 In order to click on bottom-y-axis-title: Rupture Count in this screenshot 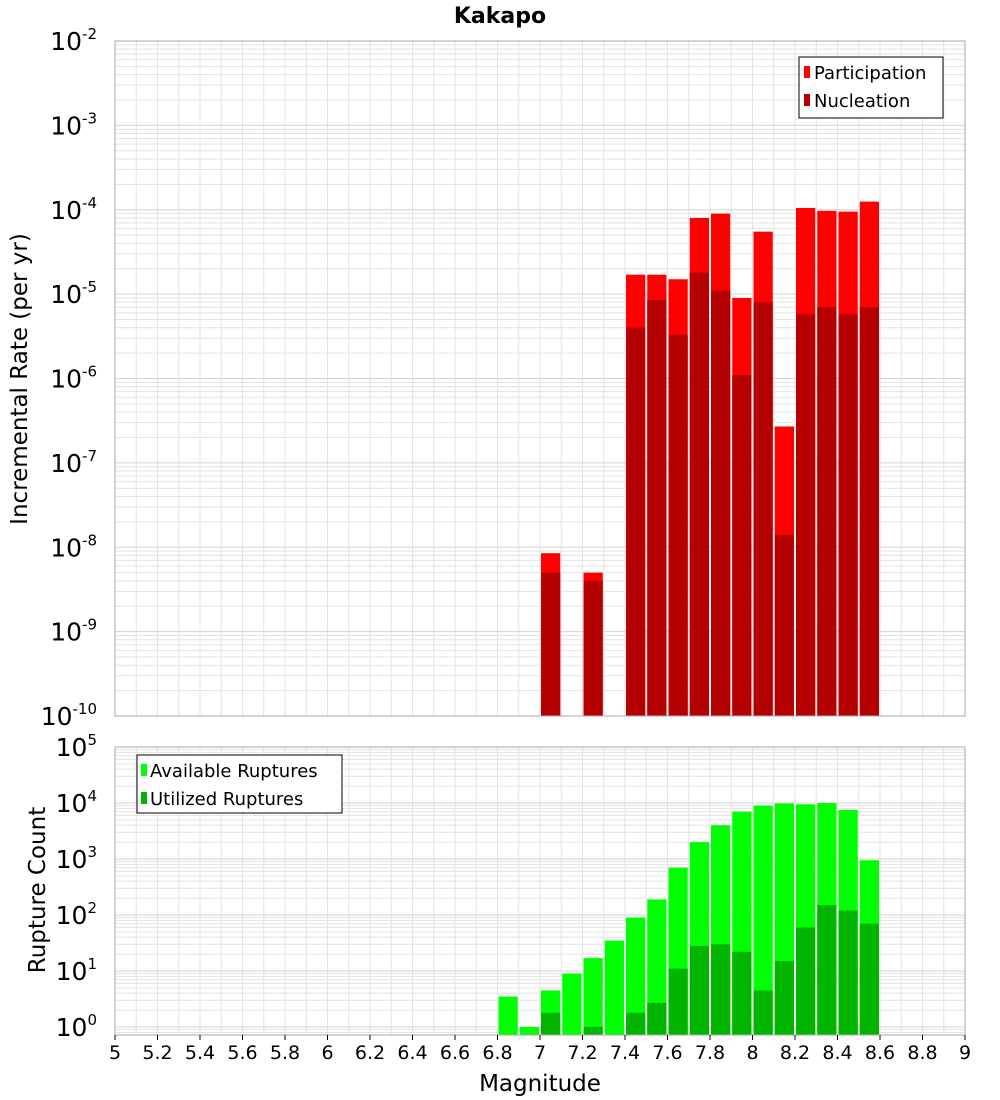, I will do `click(38, 890)`.